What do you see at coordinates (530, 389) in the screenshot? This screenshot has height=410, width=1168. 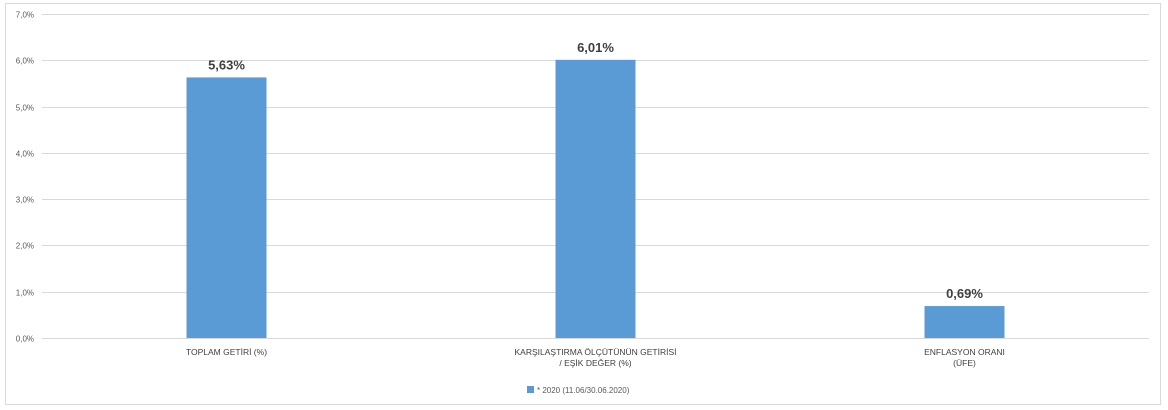 I see `legend-swatch` at bounding box center [530, 389].